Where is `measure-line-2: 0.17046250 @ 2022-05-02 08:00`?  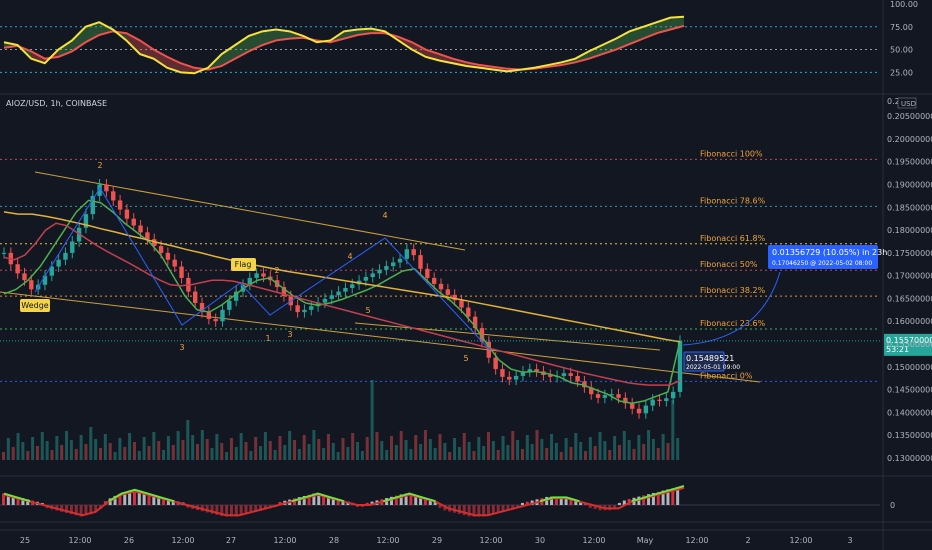 measure-line-2: 0.17046250 @ 2022-05-02 08:00 is located at coordinates (822, 263).